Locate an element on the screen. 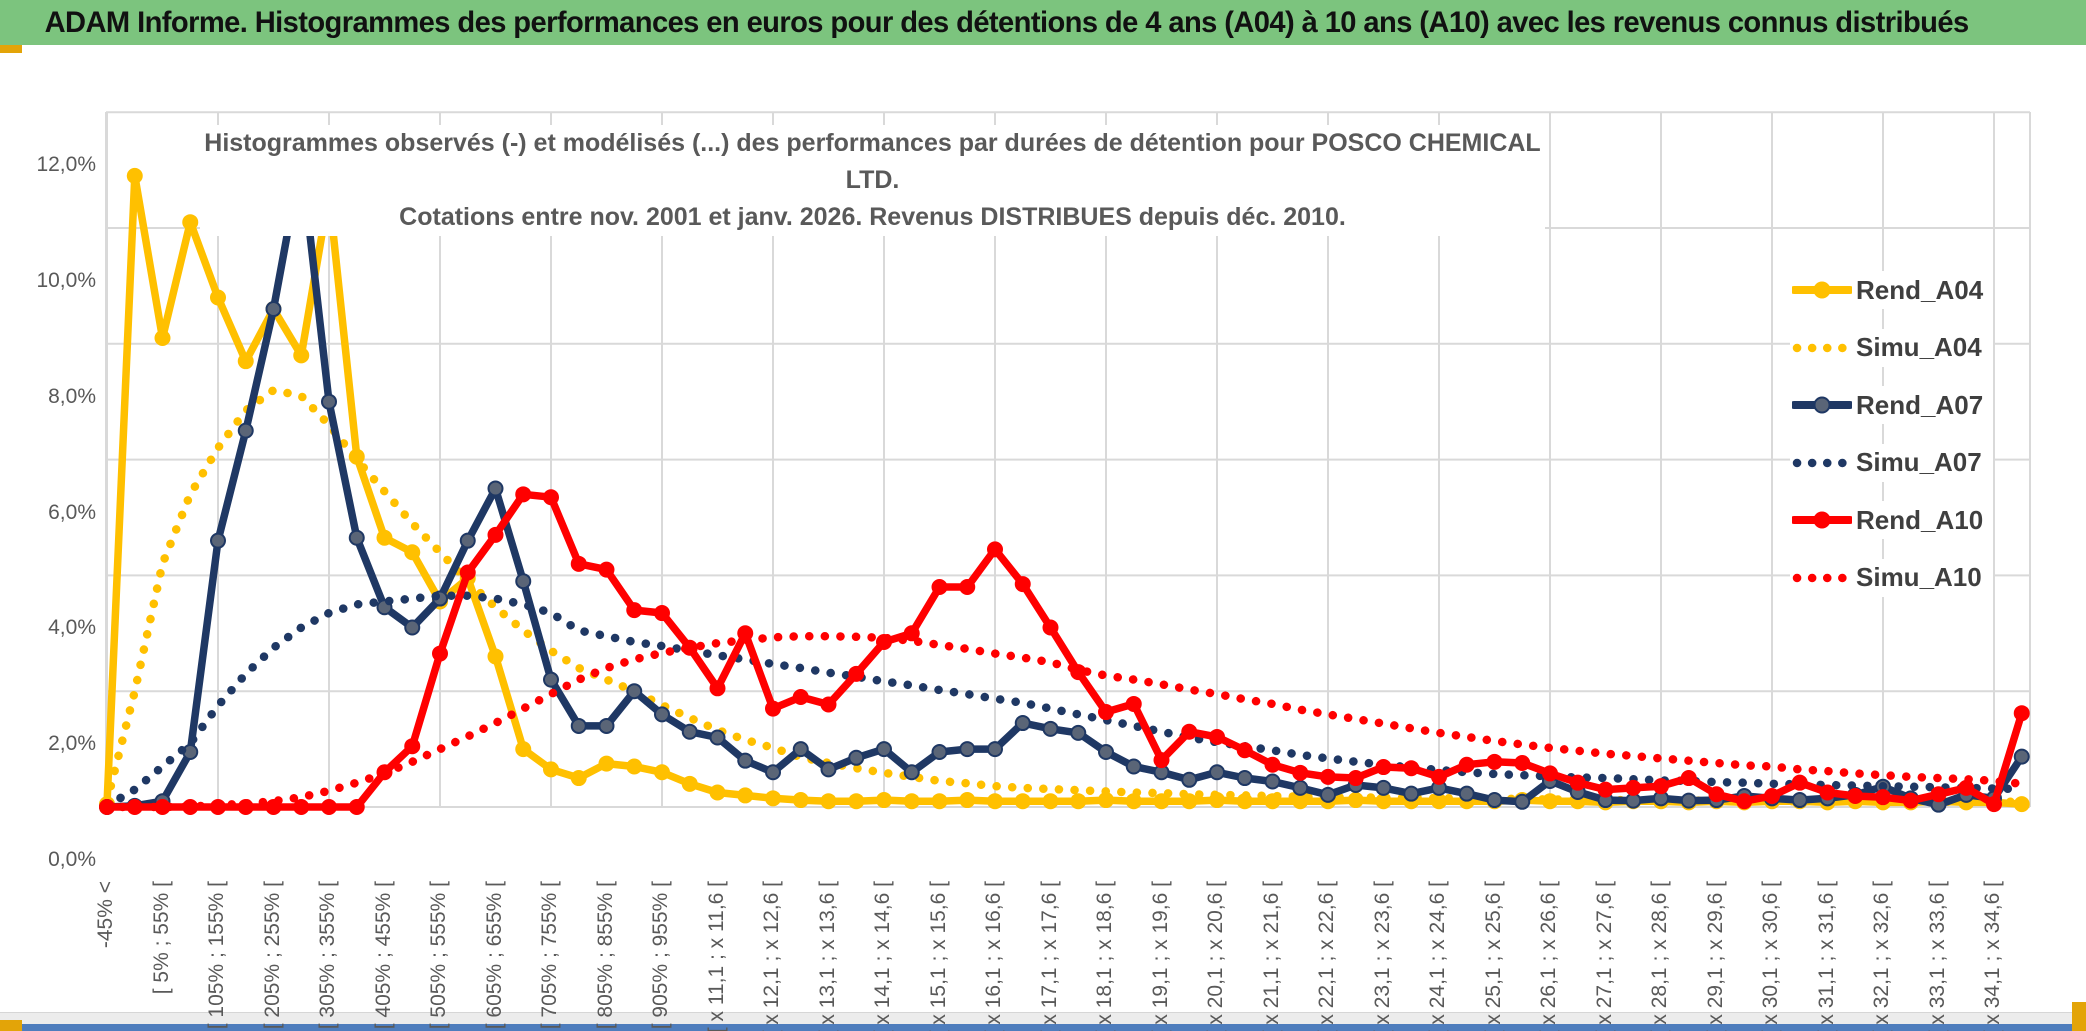  legend-label: Rend_A10 is located at coordinates (1920, 519).